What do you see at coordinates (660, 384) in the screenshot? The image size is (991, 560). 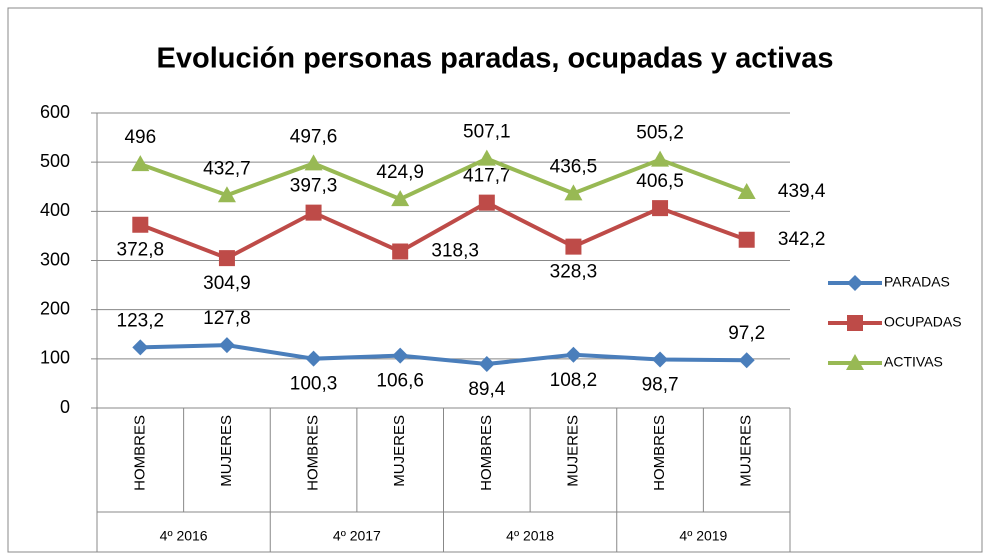 I see `data-label: 98,7` at bounding box center [660, 384].